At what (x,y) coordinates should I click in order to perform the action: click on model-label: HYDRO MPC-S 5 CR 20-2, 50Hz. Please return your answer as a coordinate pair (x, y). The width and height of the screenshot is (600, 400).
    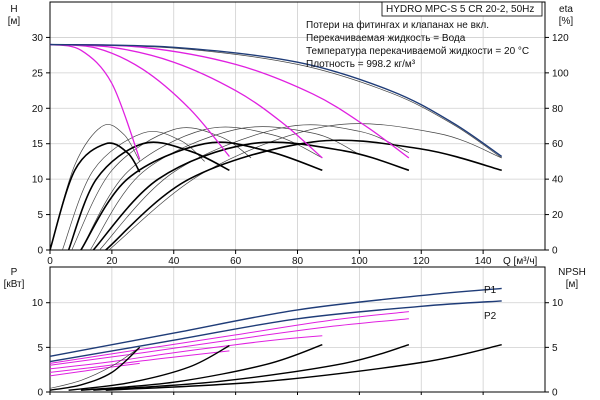
    Looking at the image, I should click on (460, 9).